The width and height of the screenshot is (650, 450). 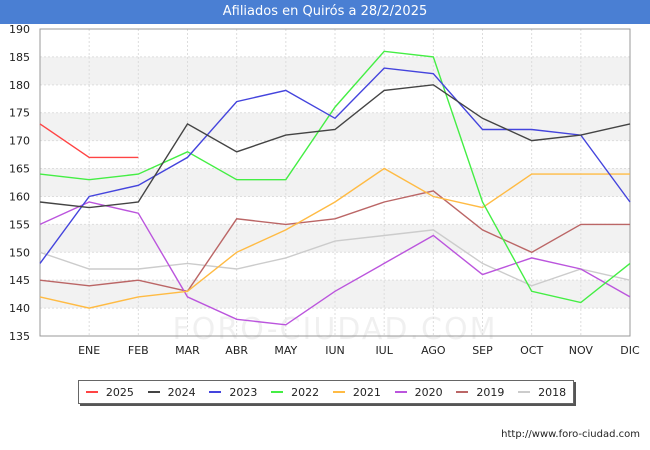 What do you see at coordinates (89, 141) in the screenshot?
I see `series-line-2025` at bounding box center [89, 141].